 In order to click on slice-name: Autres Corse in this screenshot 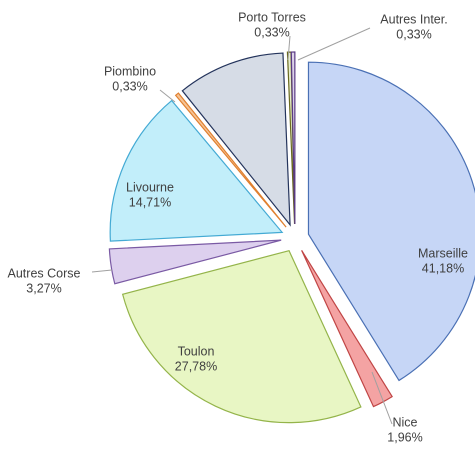, I will do `click(44, 274)`.